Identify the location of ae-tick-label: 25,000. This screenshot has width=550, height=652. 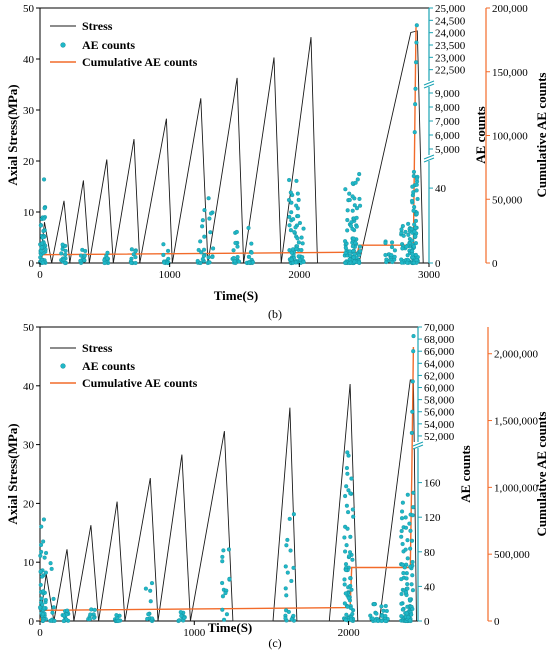
(450, 9).